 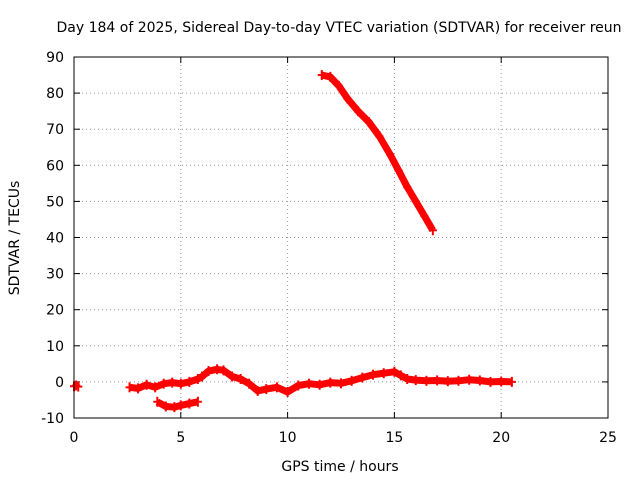 What do you see at coordinates (55, 130) in the screenshot?
I see `y-tick-label: 70` at bounding box center [55, 130].